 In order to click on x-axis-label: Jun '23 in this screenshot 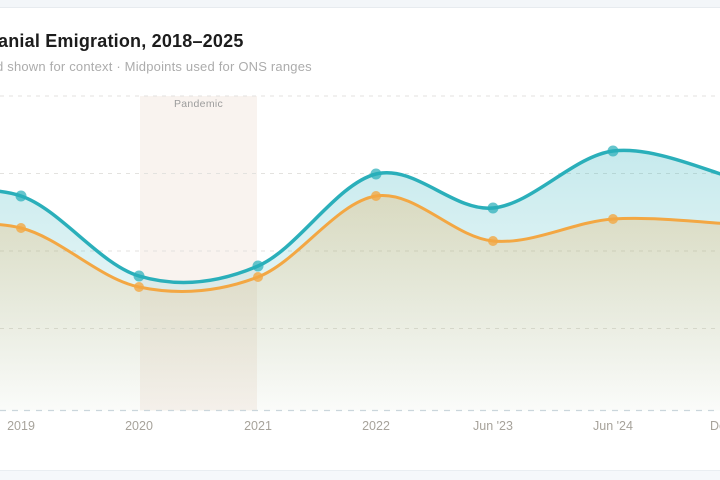, I will do `click(493, 426)`.